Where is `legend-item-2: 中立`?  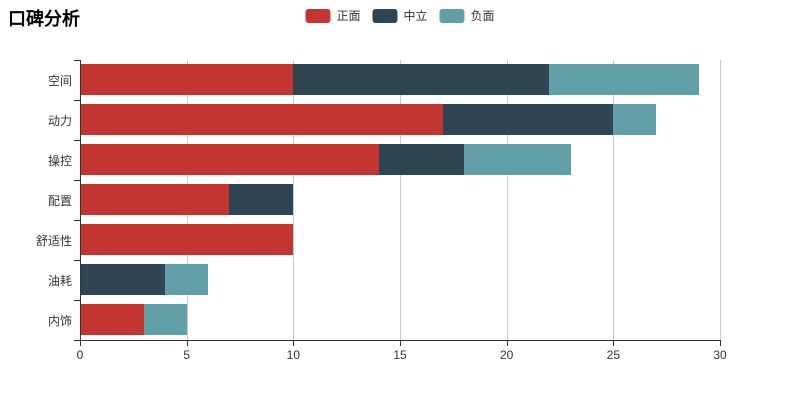
legend-item-2: 中立 is located at coordinates (400, 15).